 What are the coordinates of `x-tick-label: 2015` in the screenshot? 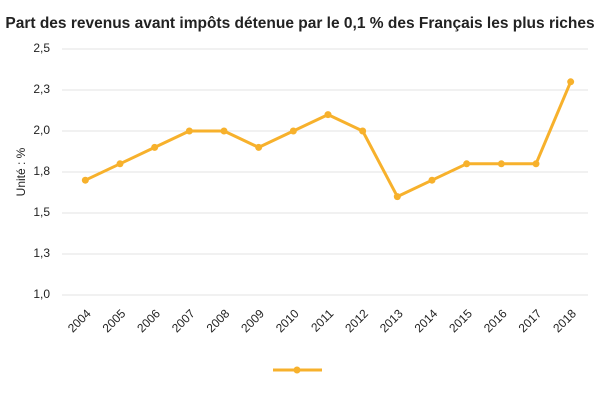 It's located at (460, 320).